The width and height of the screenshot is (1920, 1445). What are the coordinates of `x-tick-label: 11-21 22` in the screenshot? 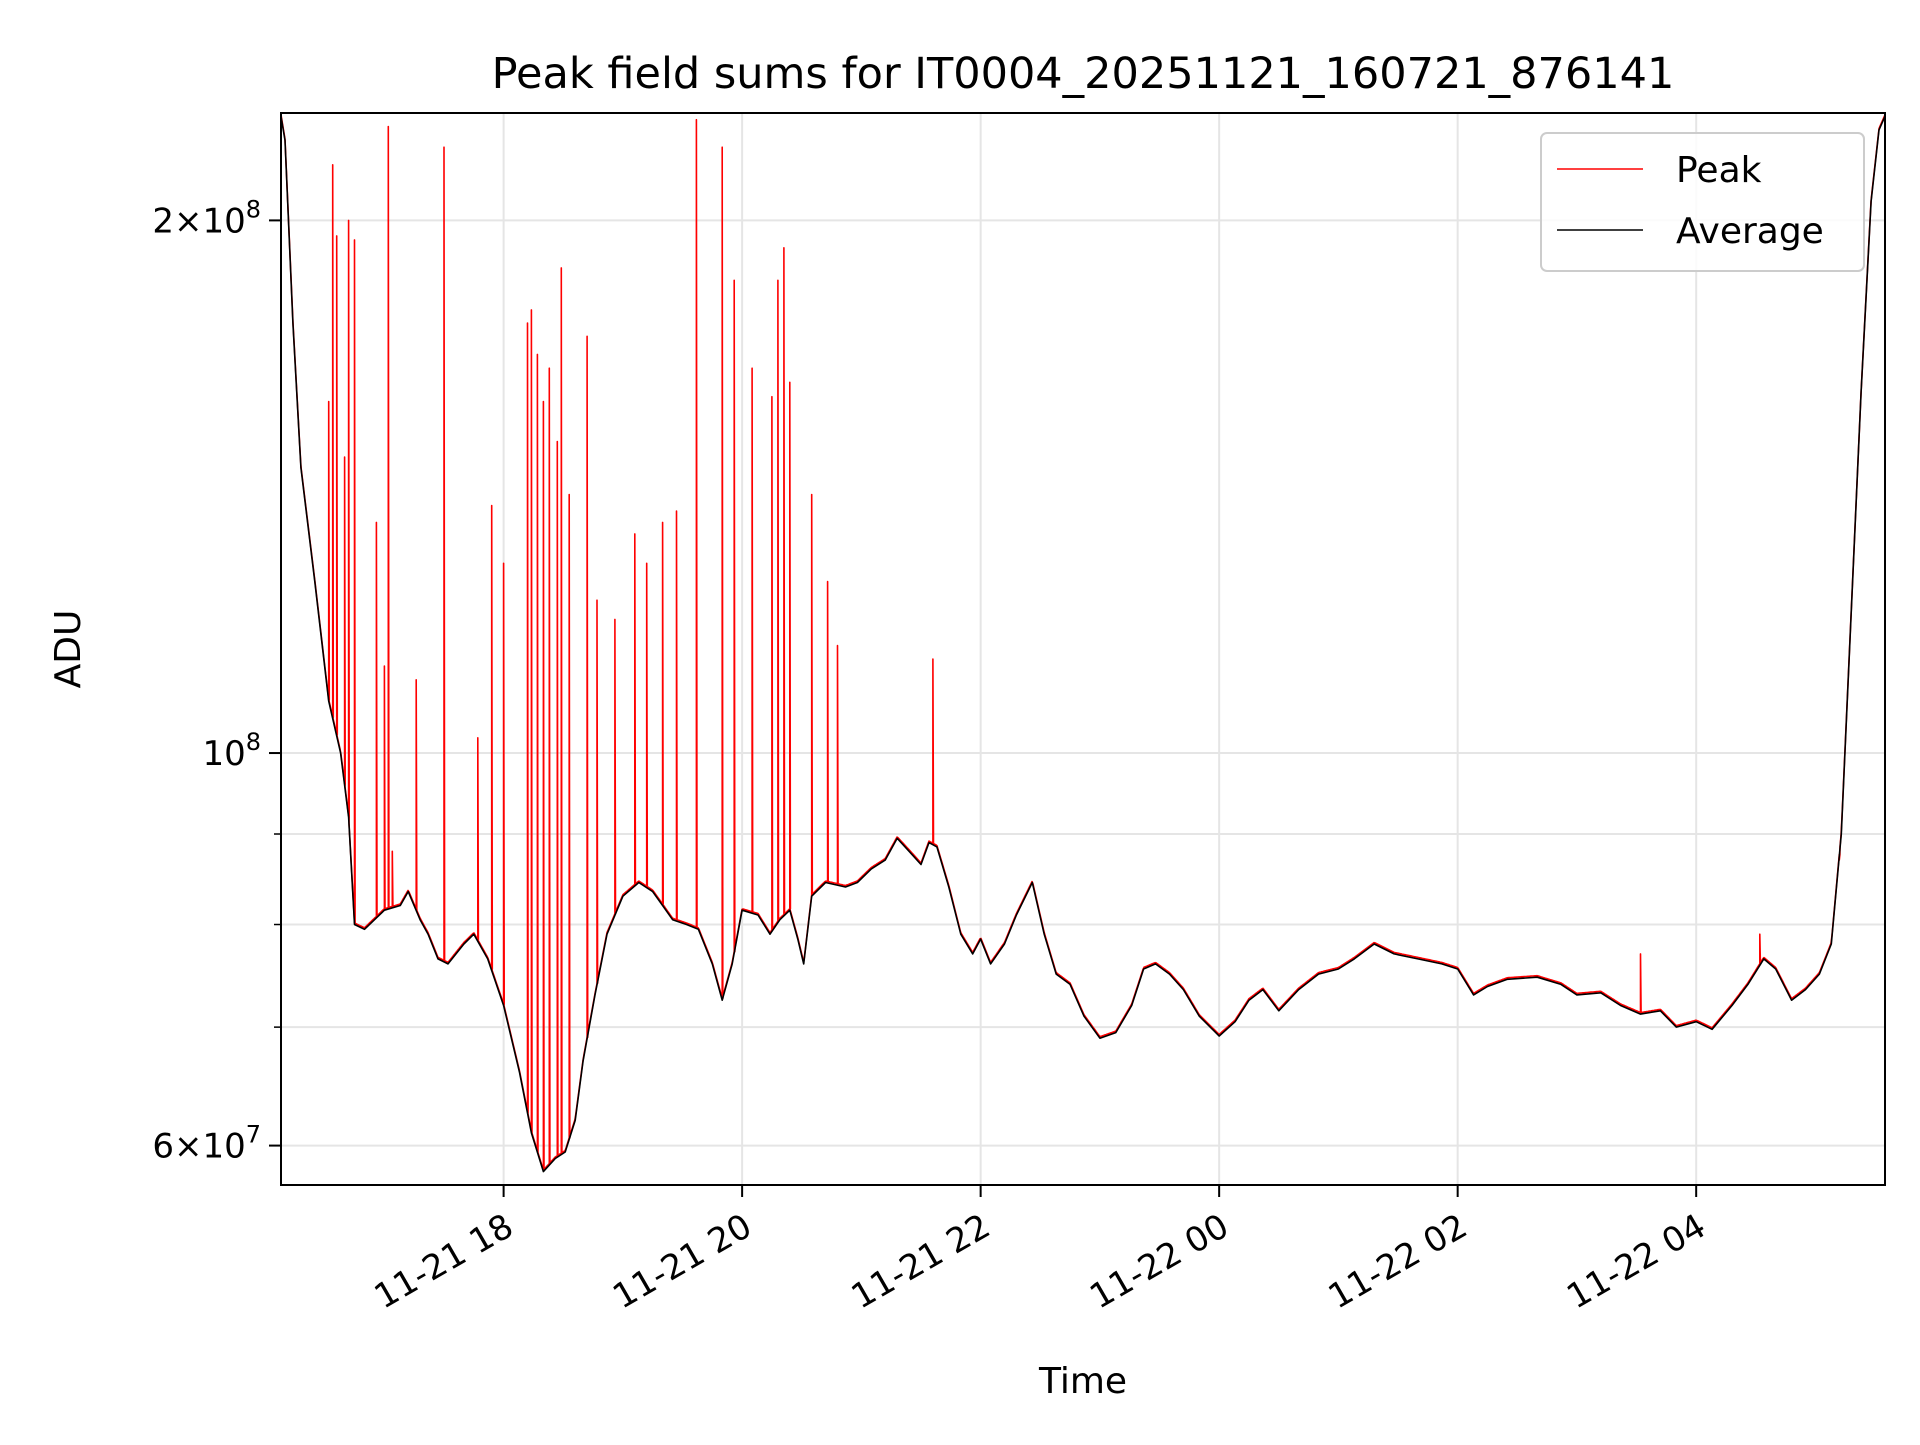 It's located at (921, 1261).